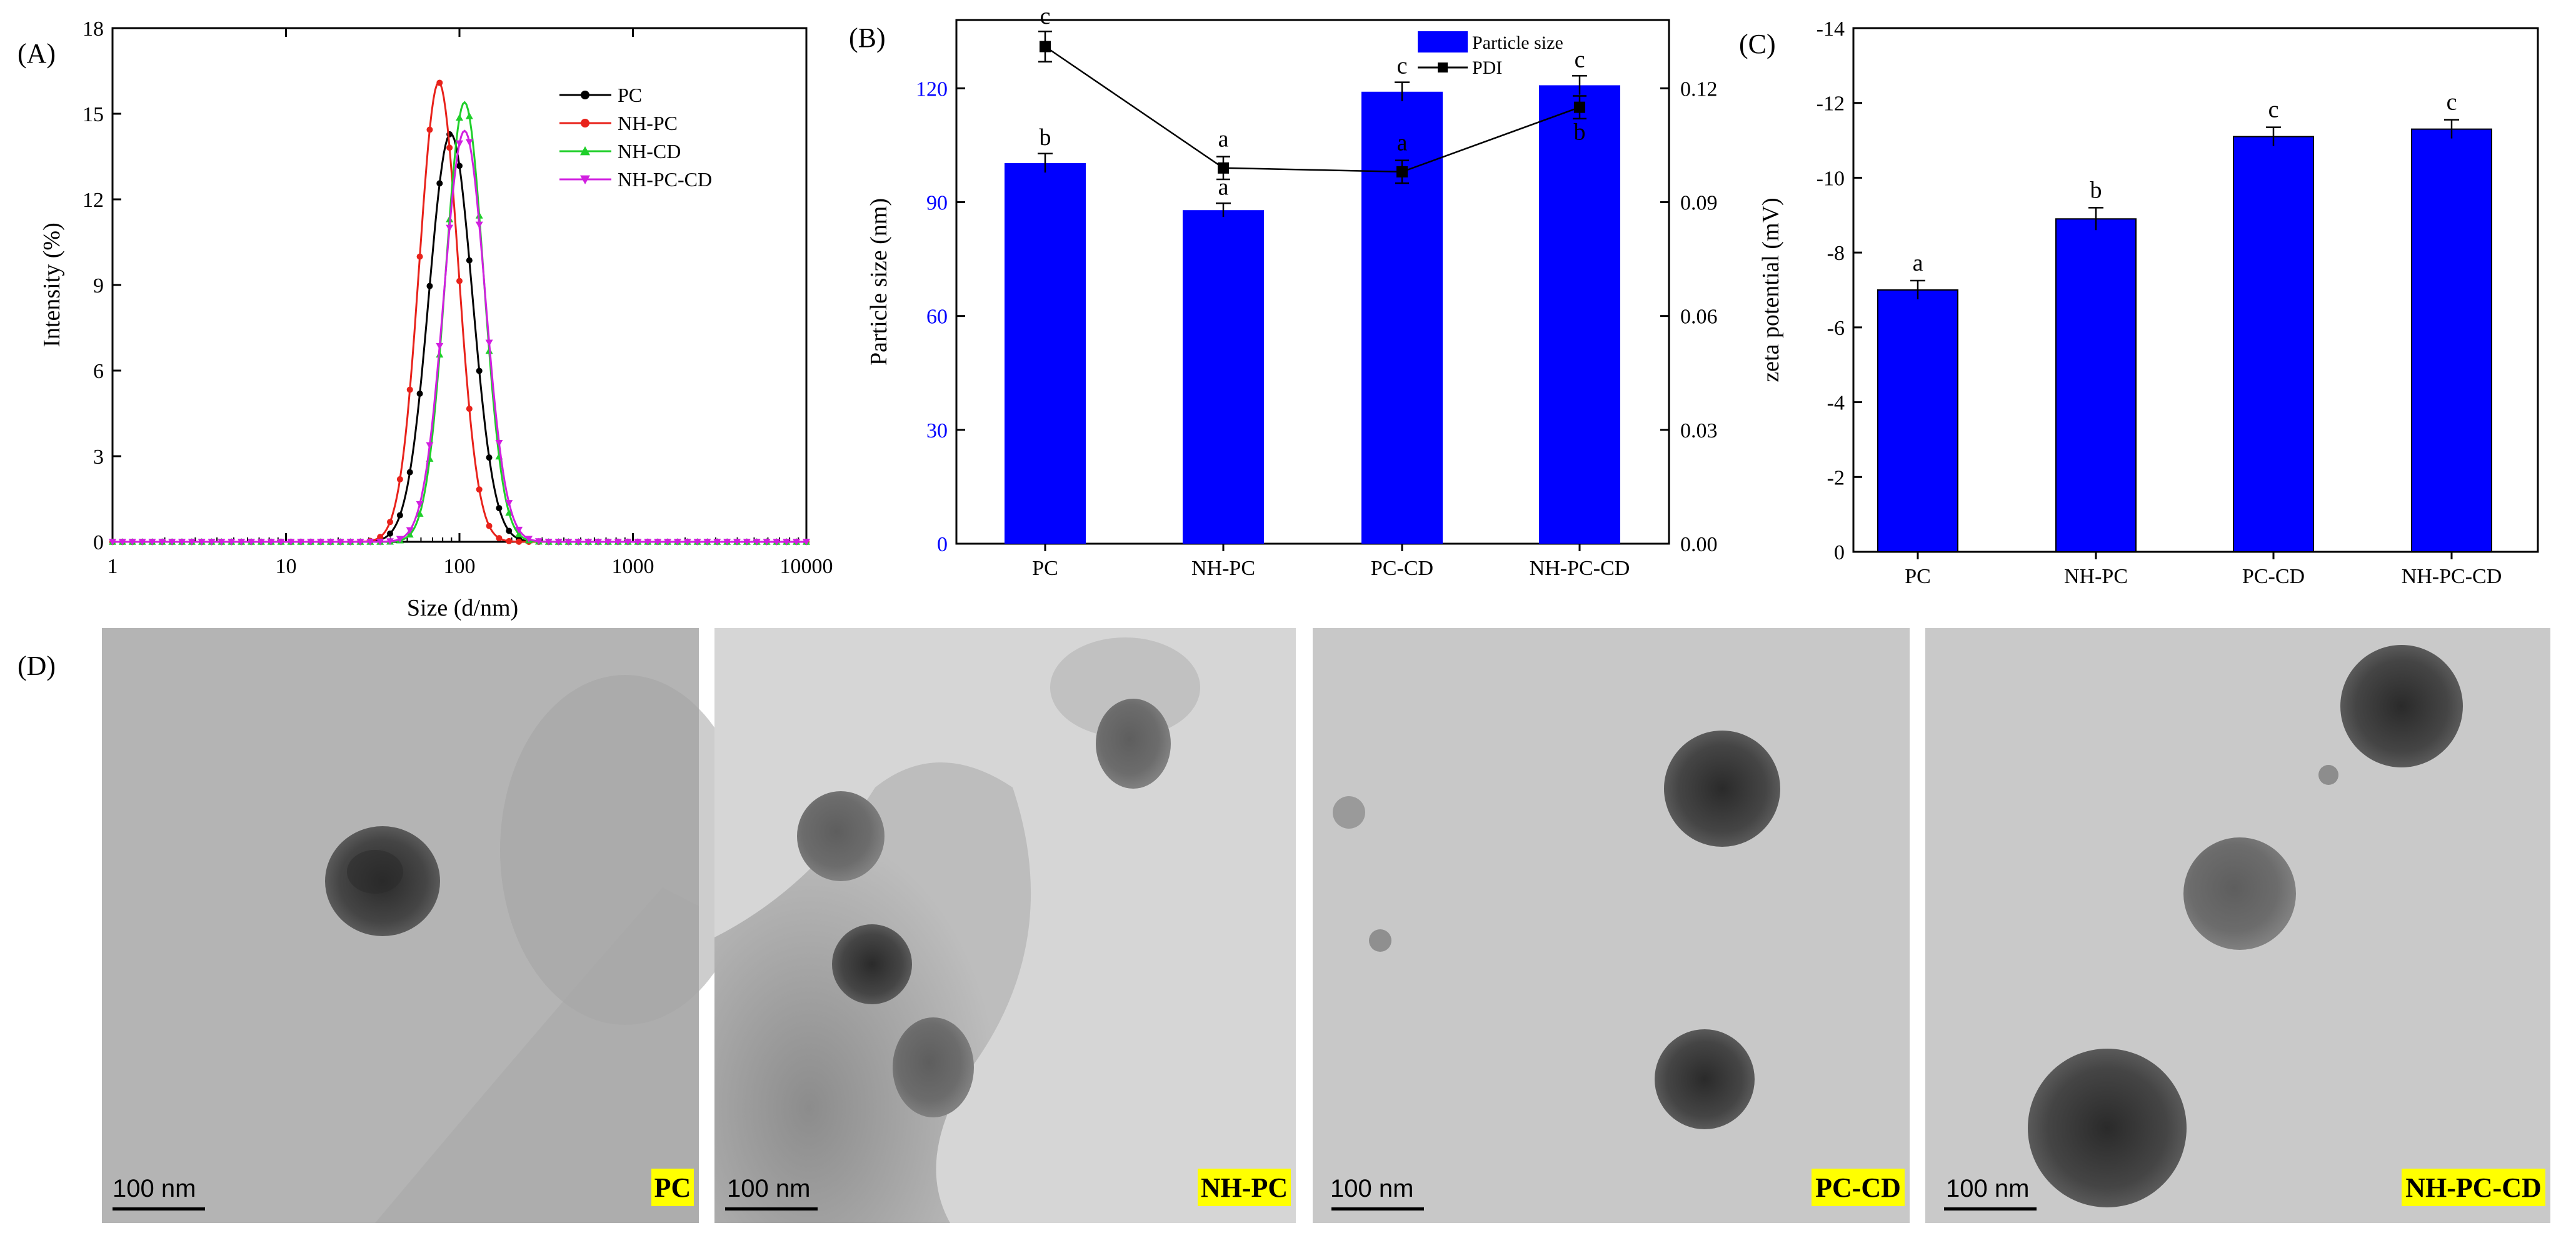  I want to click on panel-c-axis-ticks: 0 -2 -4 -6 -8 -10 -12 -14 PC NH-PC PC-CD NH-PC-CD, so click(2159, 302).